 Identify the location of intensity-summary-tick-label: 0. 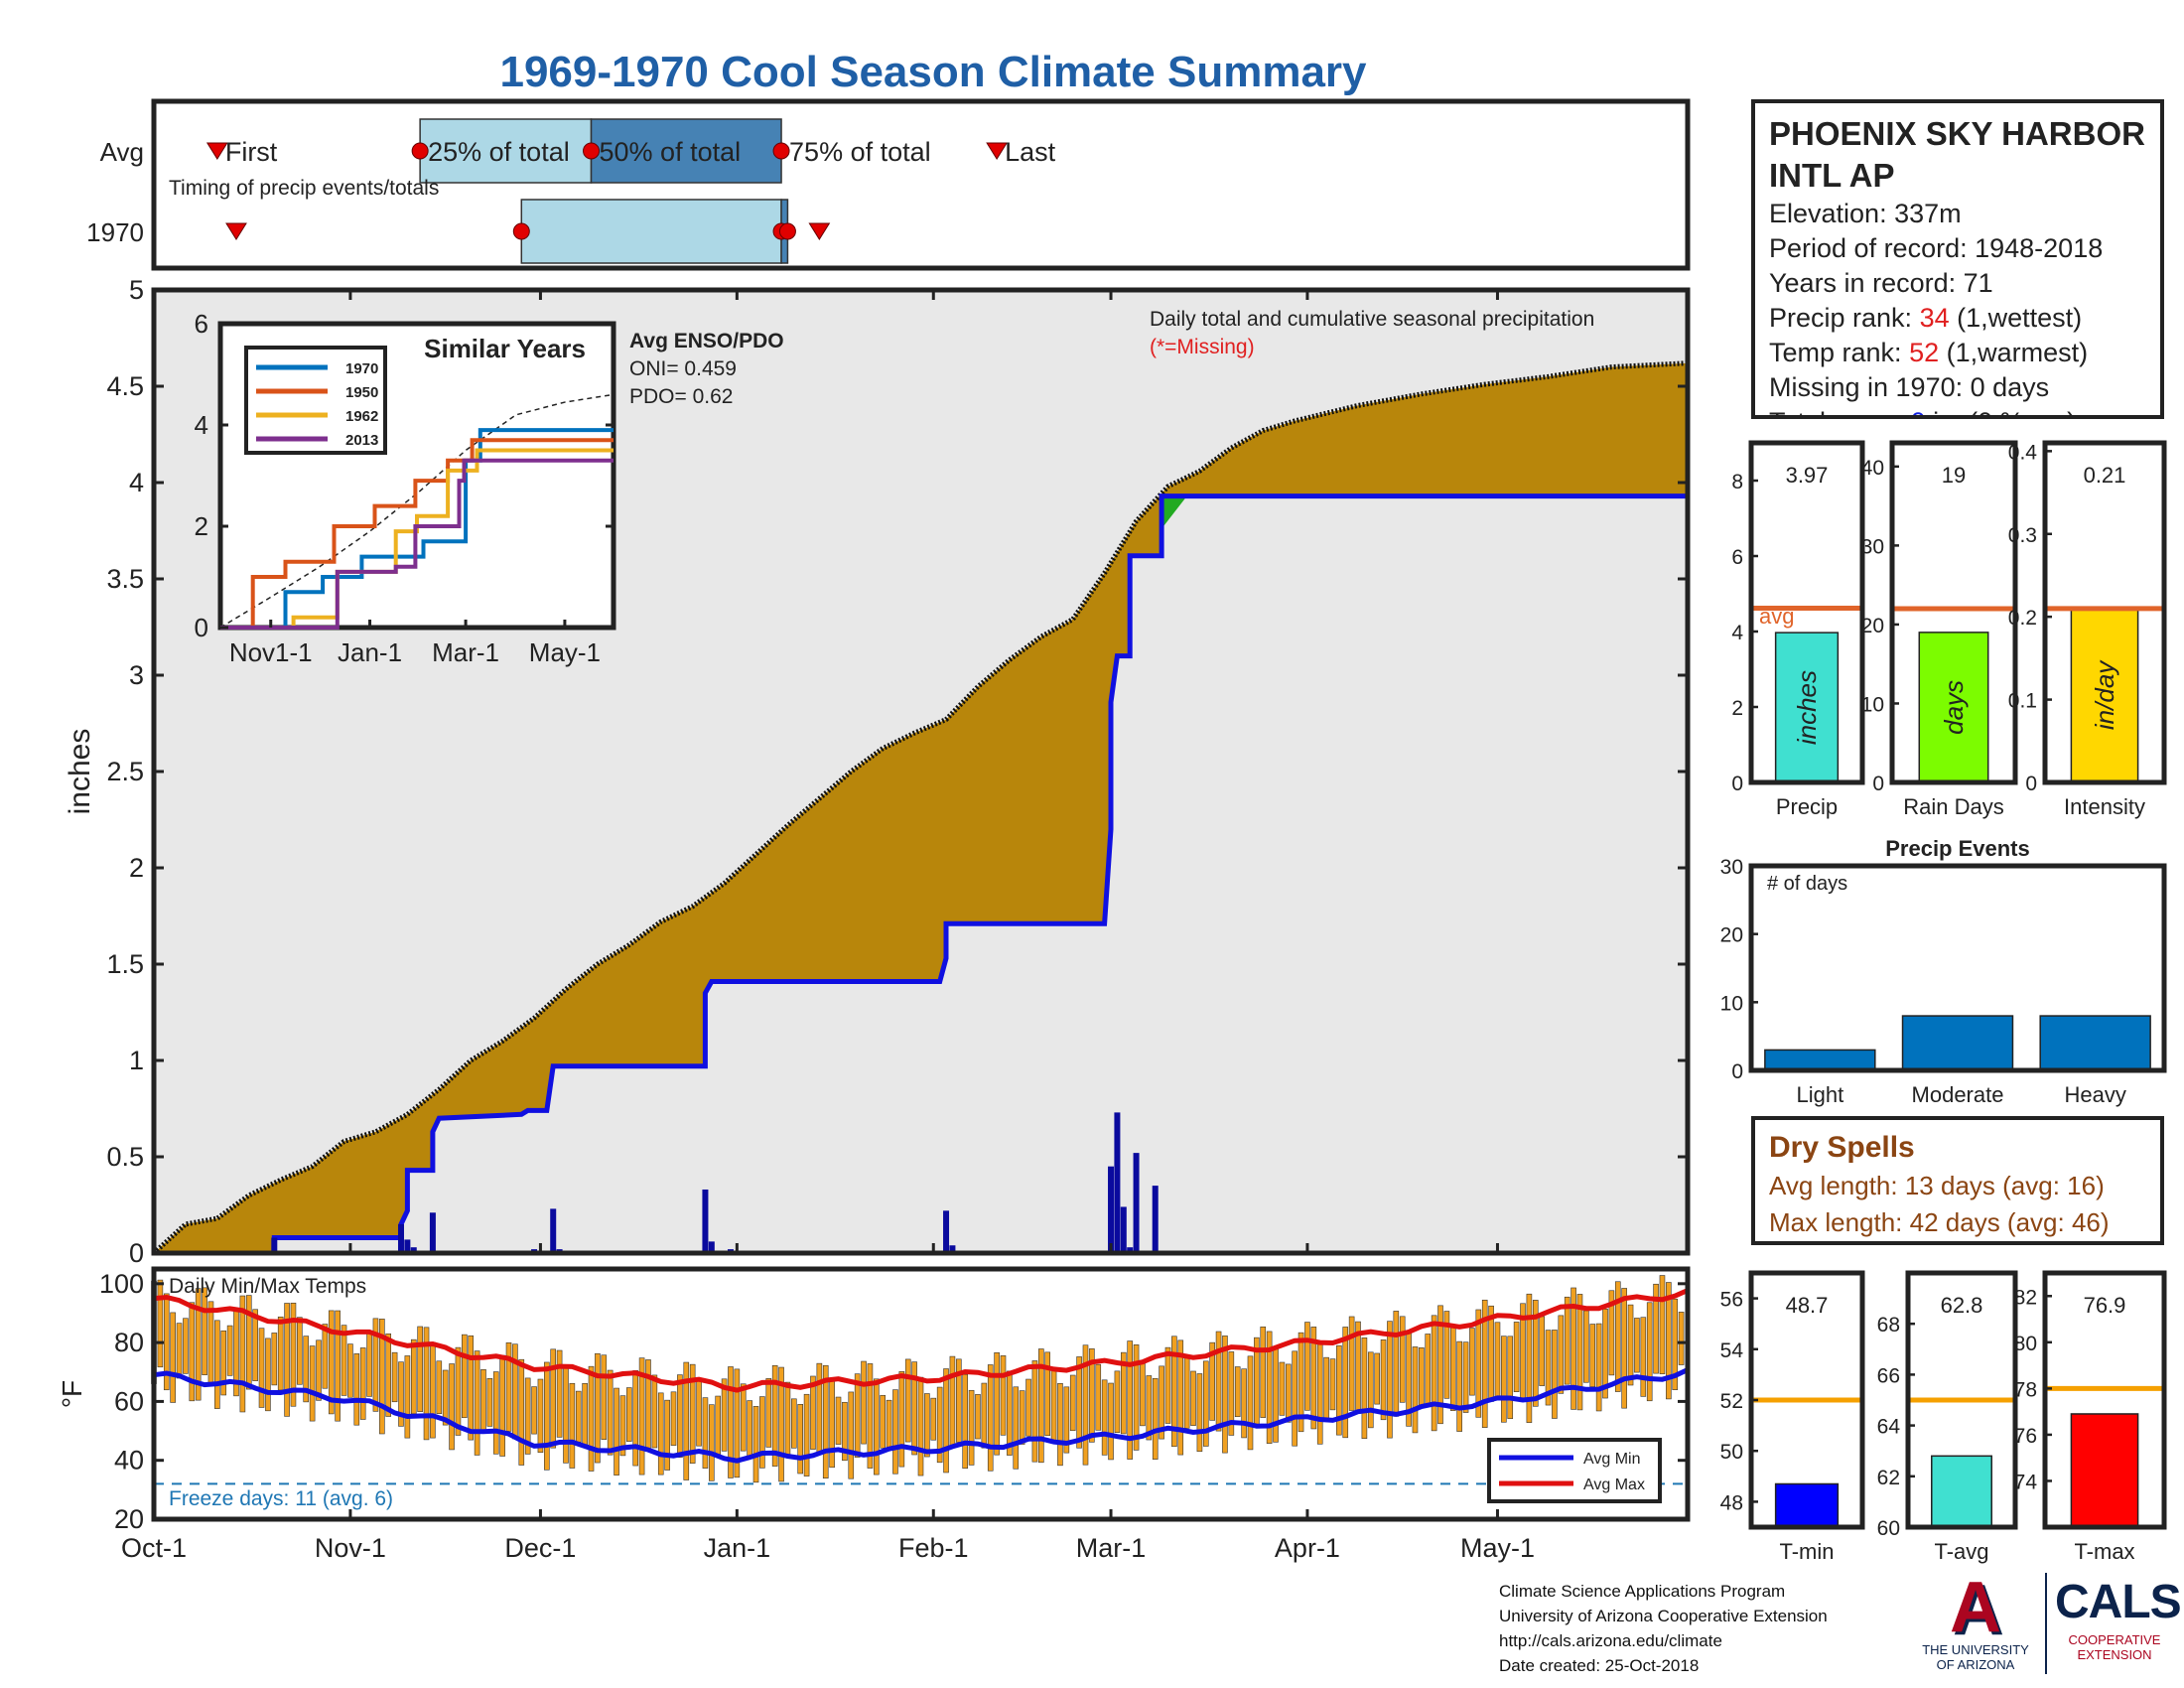
(2031, 784).